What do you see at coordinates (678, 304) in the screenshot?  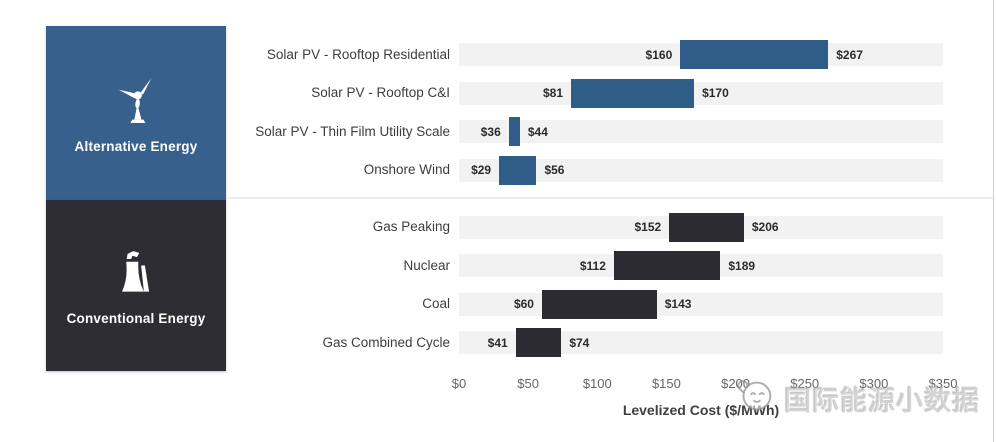 I see `value-label-max: $143` at bounding box center [678, 304].